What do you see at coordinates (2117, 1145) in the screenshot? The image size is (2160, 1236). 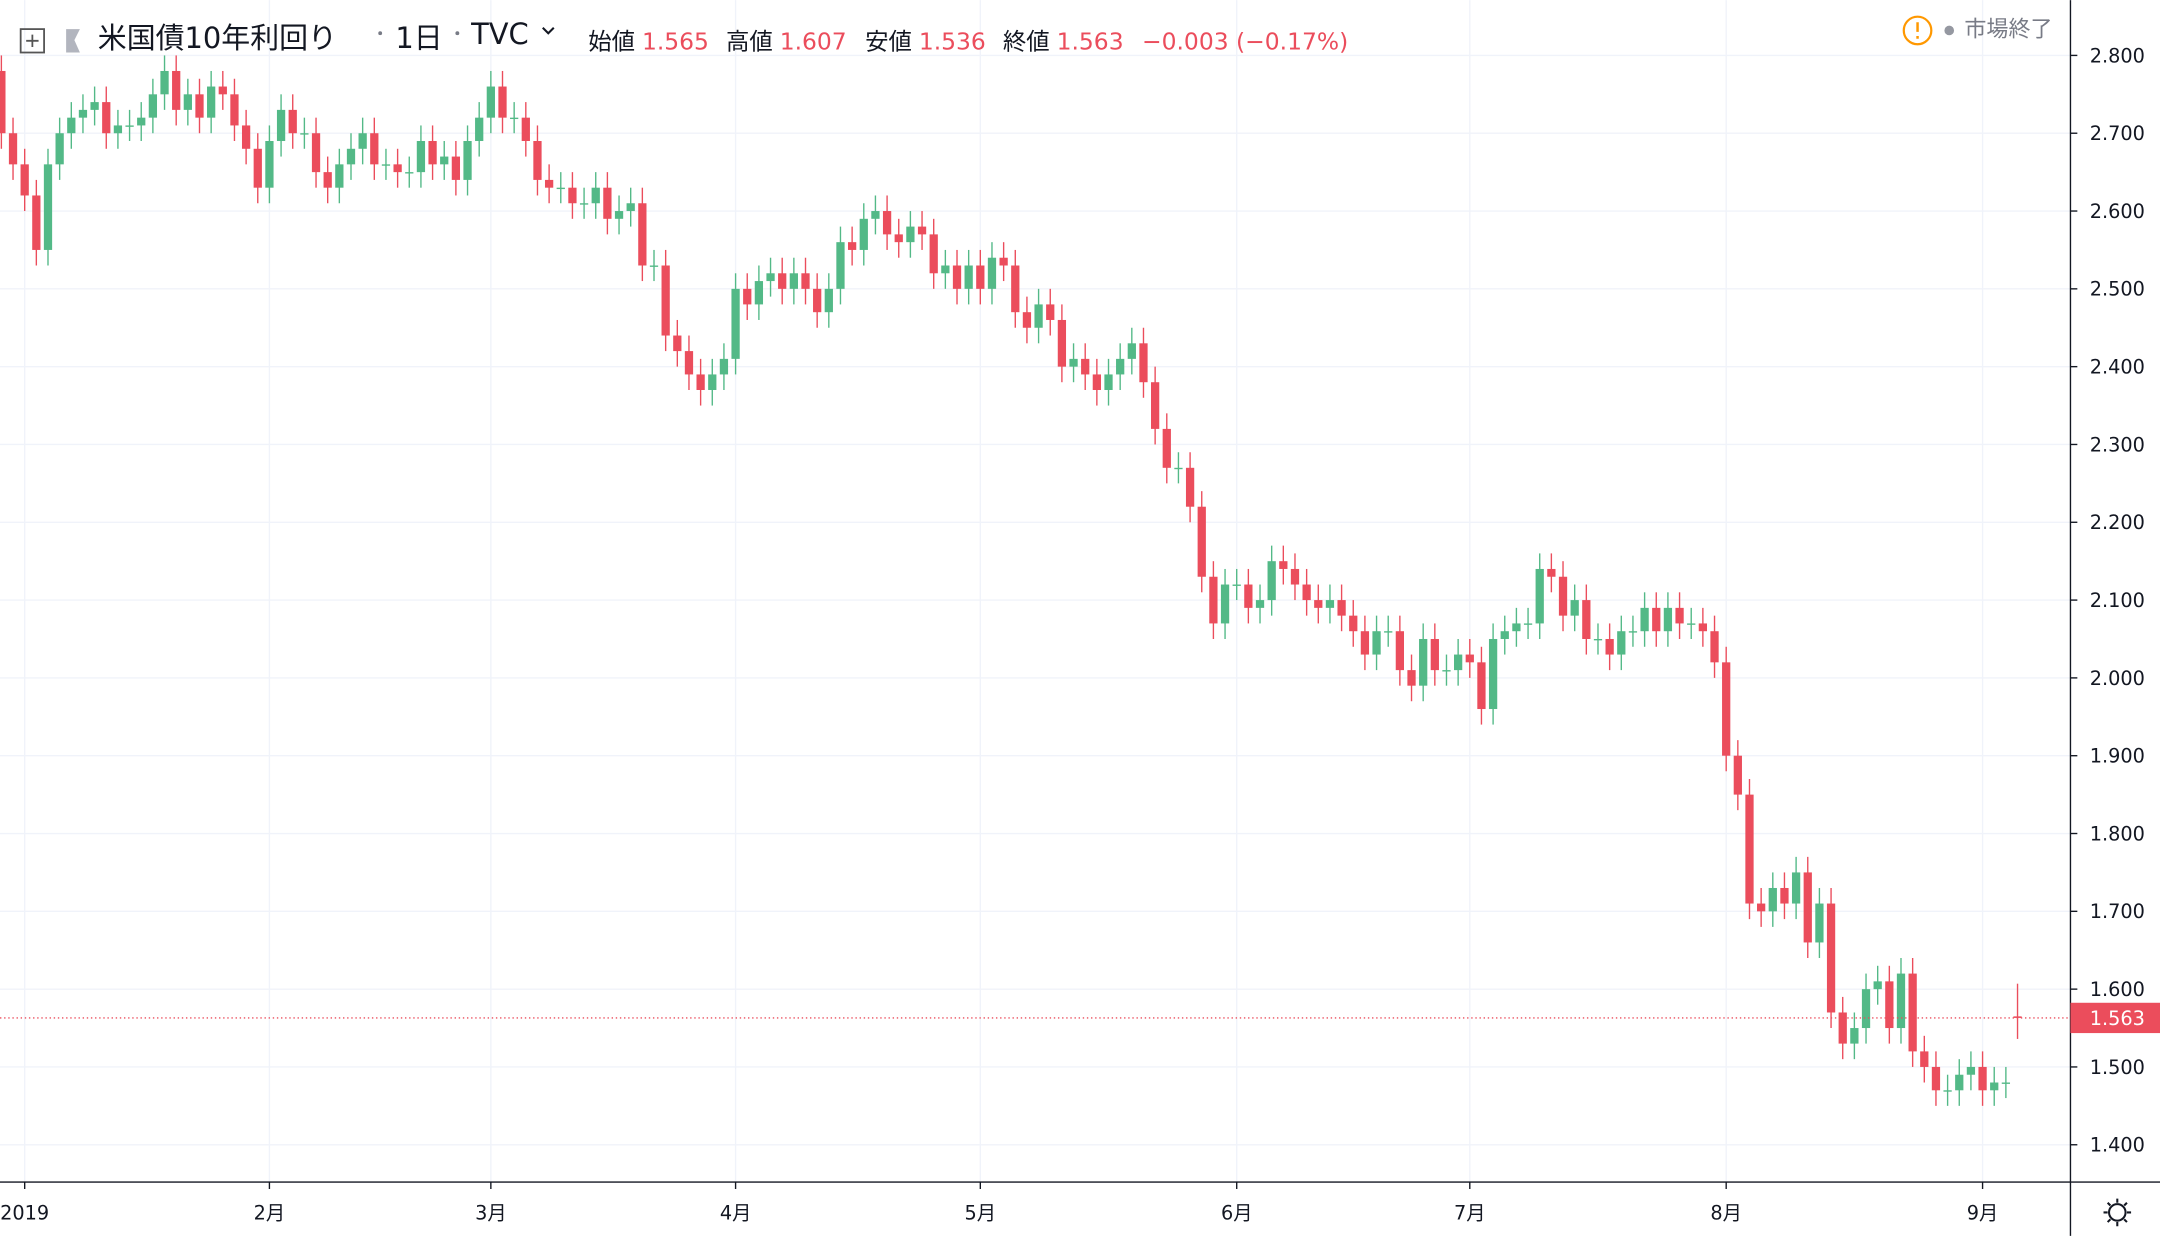 I see `y-tick-label: 1.400` at bounding box center [2117, 1145].